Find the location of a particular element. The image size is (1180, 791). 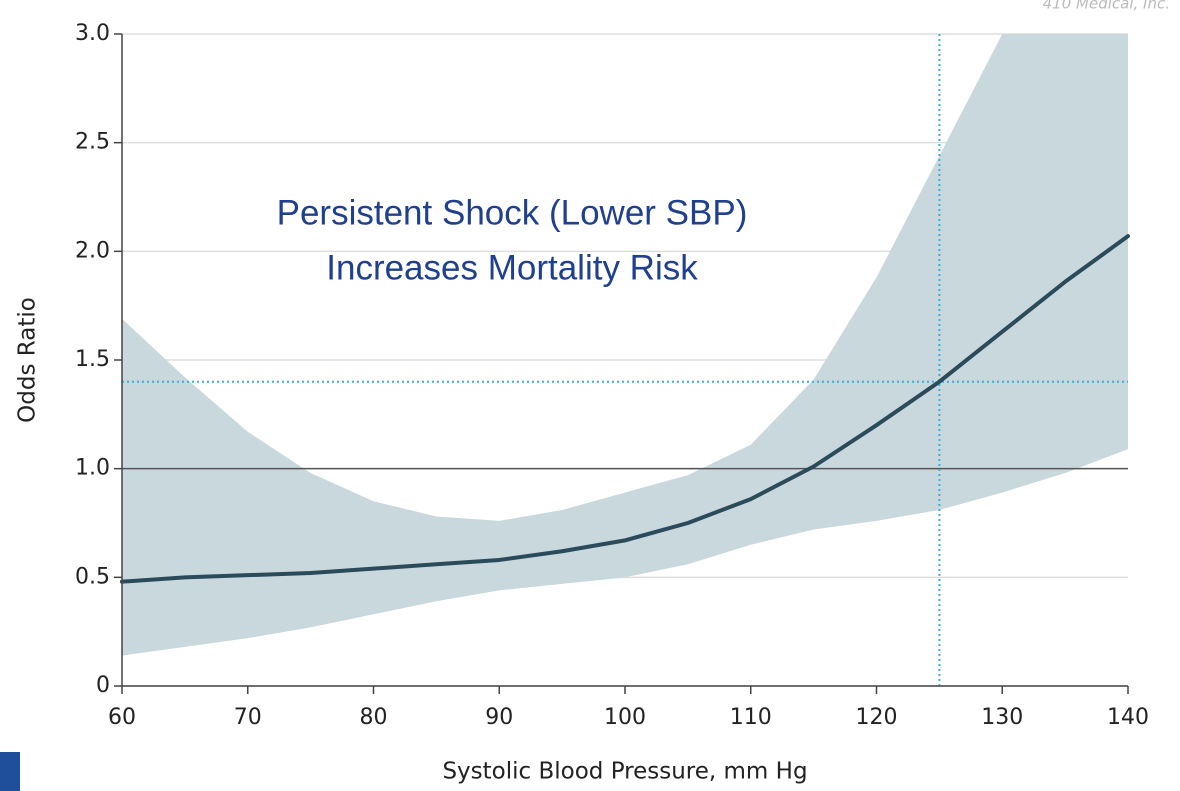

annotation: Persistent Shock (Lower SBP) is located at coordinates (512, 212).